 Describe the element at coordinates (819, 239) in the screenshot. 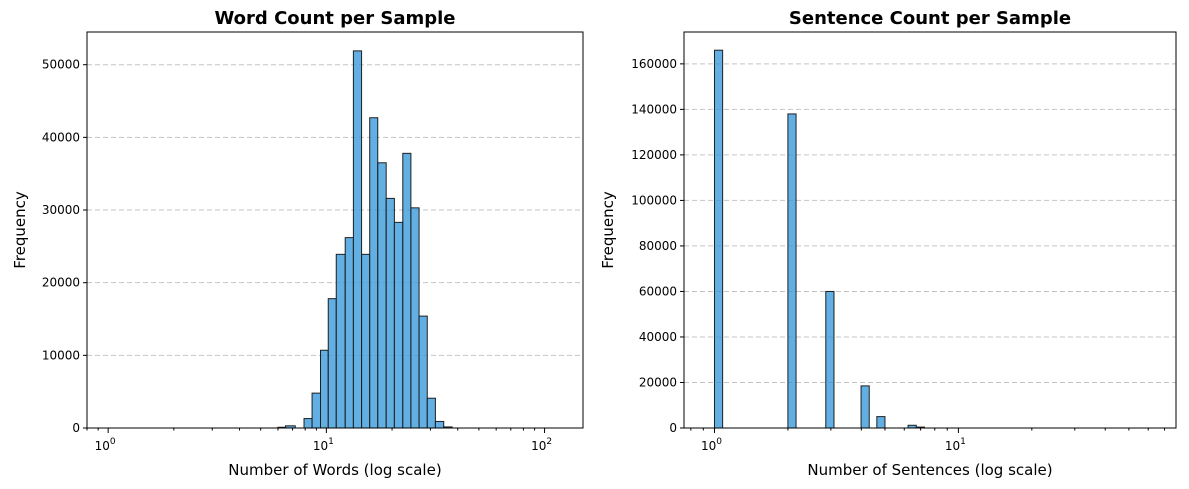

I see `sentence-count-bars` at that location.